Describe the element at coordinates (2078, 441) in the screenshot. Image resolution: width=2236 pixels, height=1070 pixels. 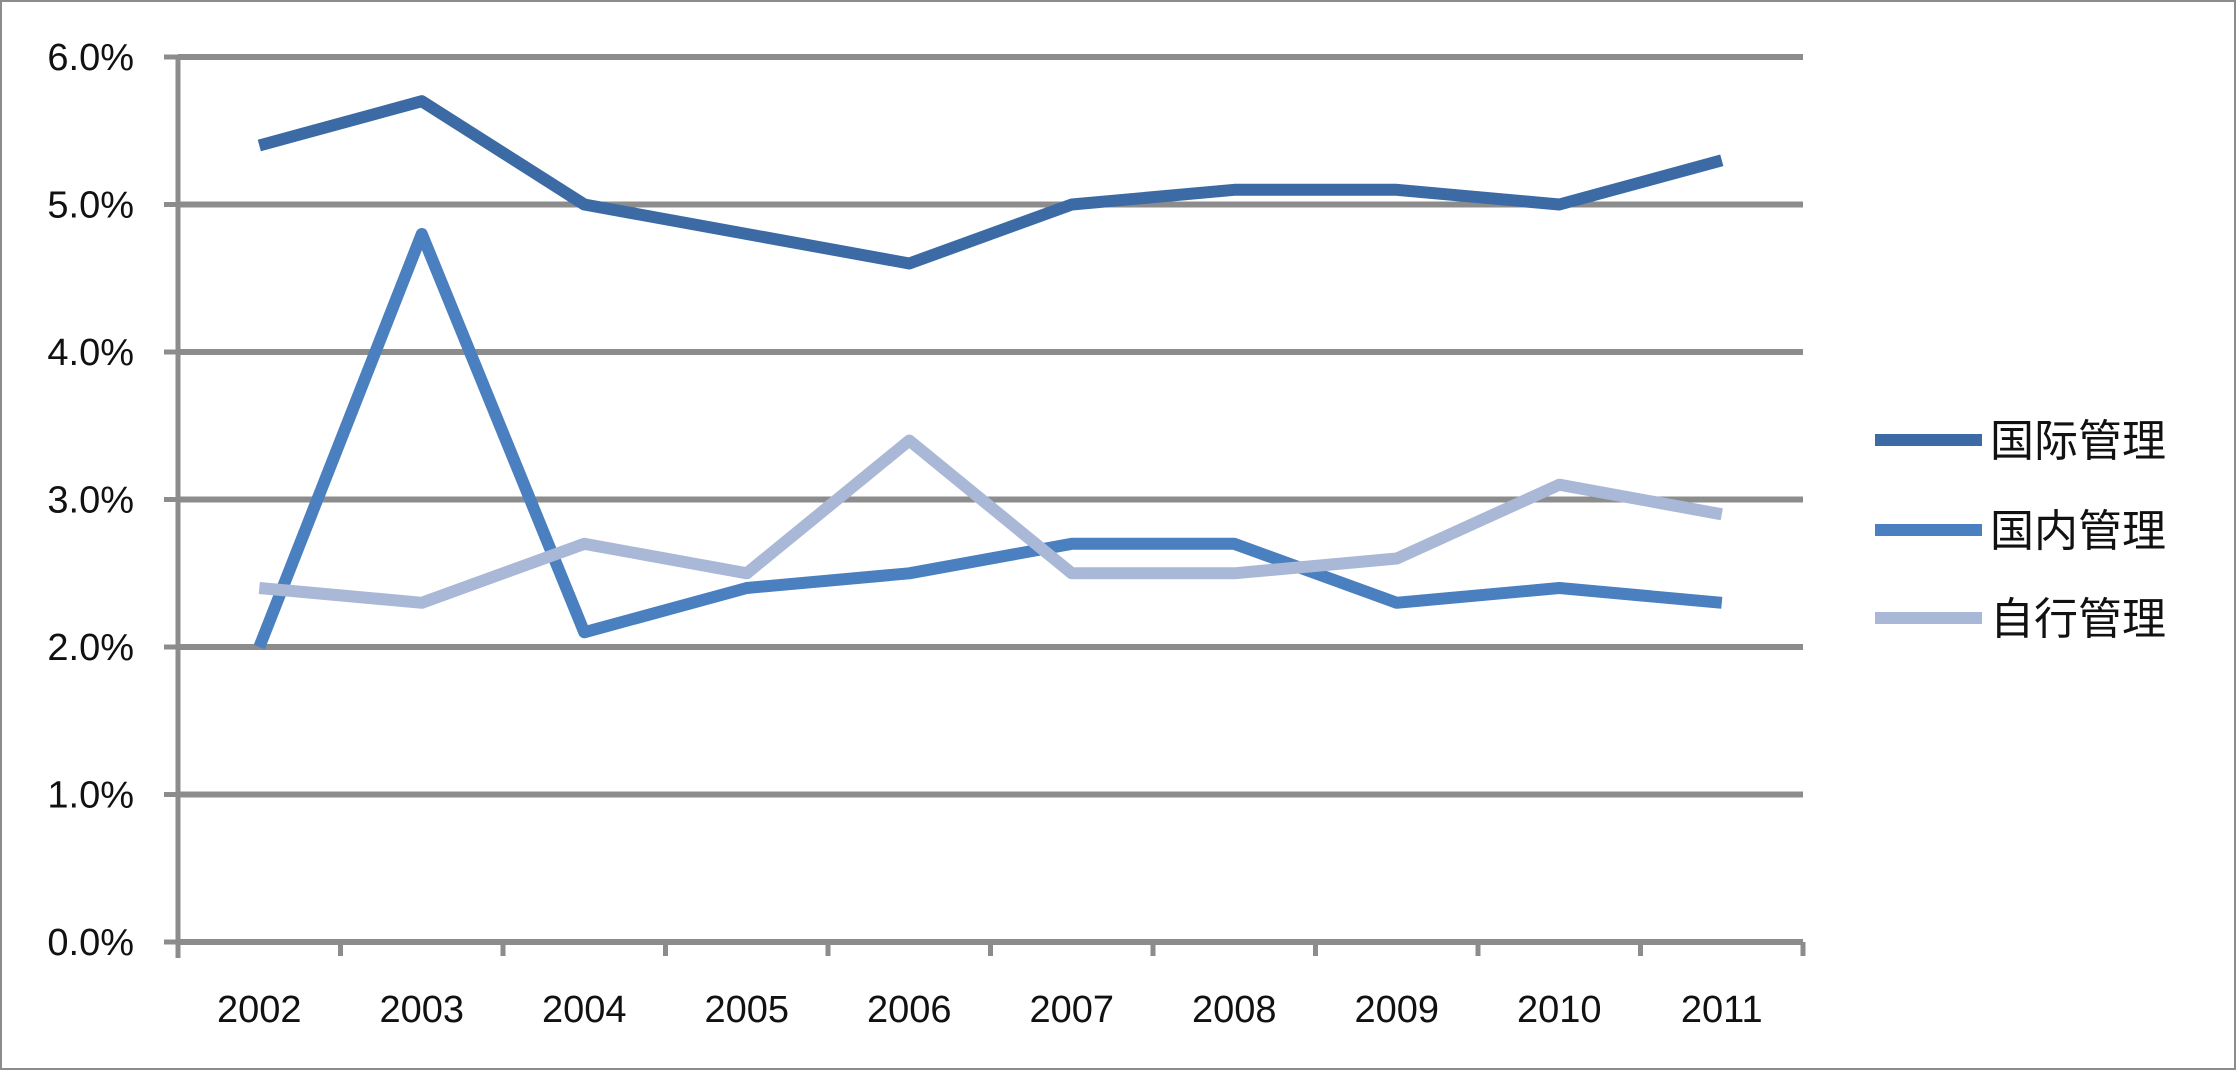
I see `legend-label: 国际管理` at that location.